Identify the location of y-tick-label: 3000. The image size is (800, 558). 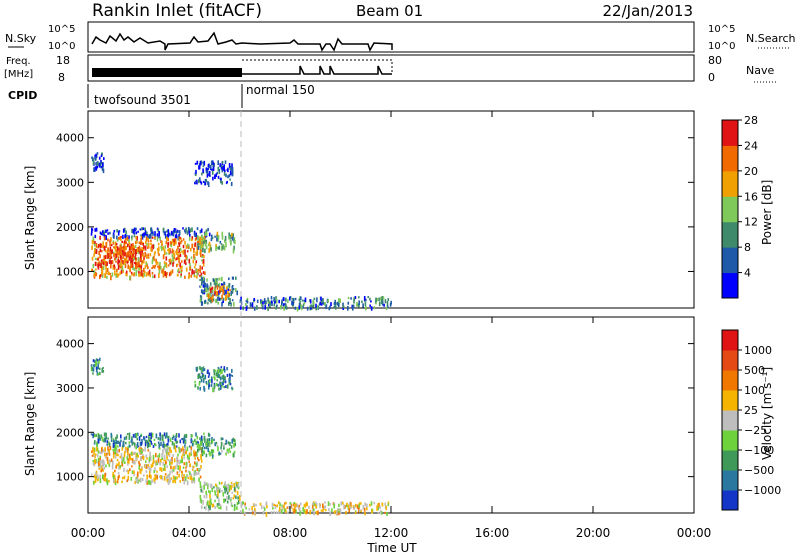
(70, 182).